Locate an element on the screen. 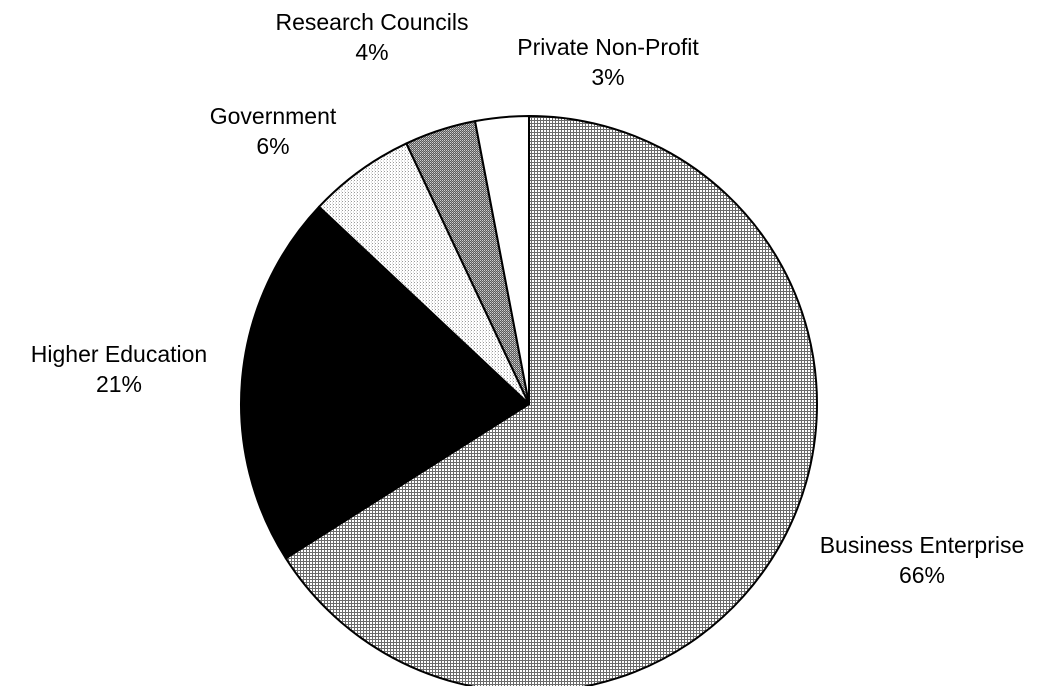 The width and height of the screenshot is (1054, 686). slice-value-private-non-profit: 3% is located at coordinates (607, 77).